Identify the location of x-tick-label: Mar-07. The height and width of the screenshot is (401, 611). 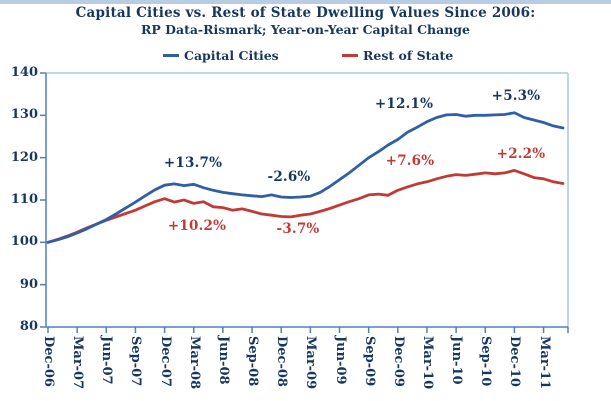
(78, 363).